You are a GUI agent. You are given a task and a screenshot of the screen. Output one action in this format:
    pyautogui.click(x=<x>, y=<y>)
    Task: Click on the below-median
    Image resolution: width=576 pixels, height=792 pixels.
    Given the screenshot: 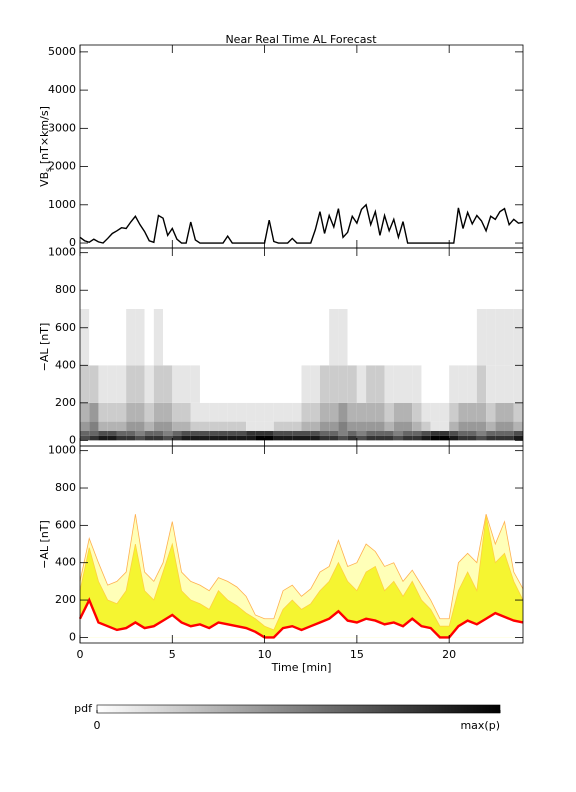 What is the action you would take?
    pyautogui.click(x=301, y=619)
    